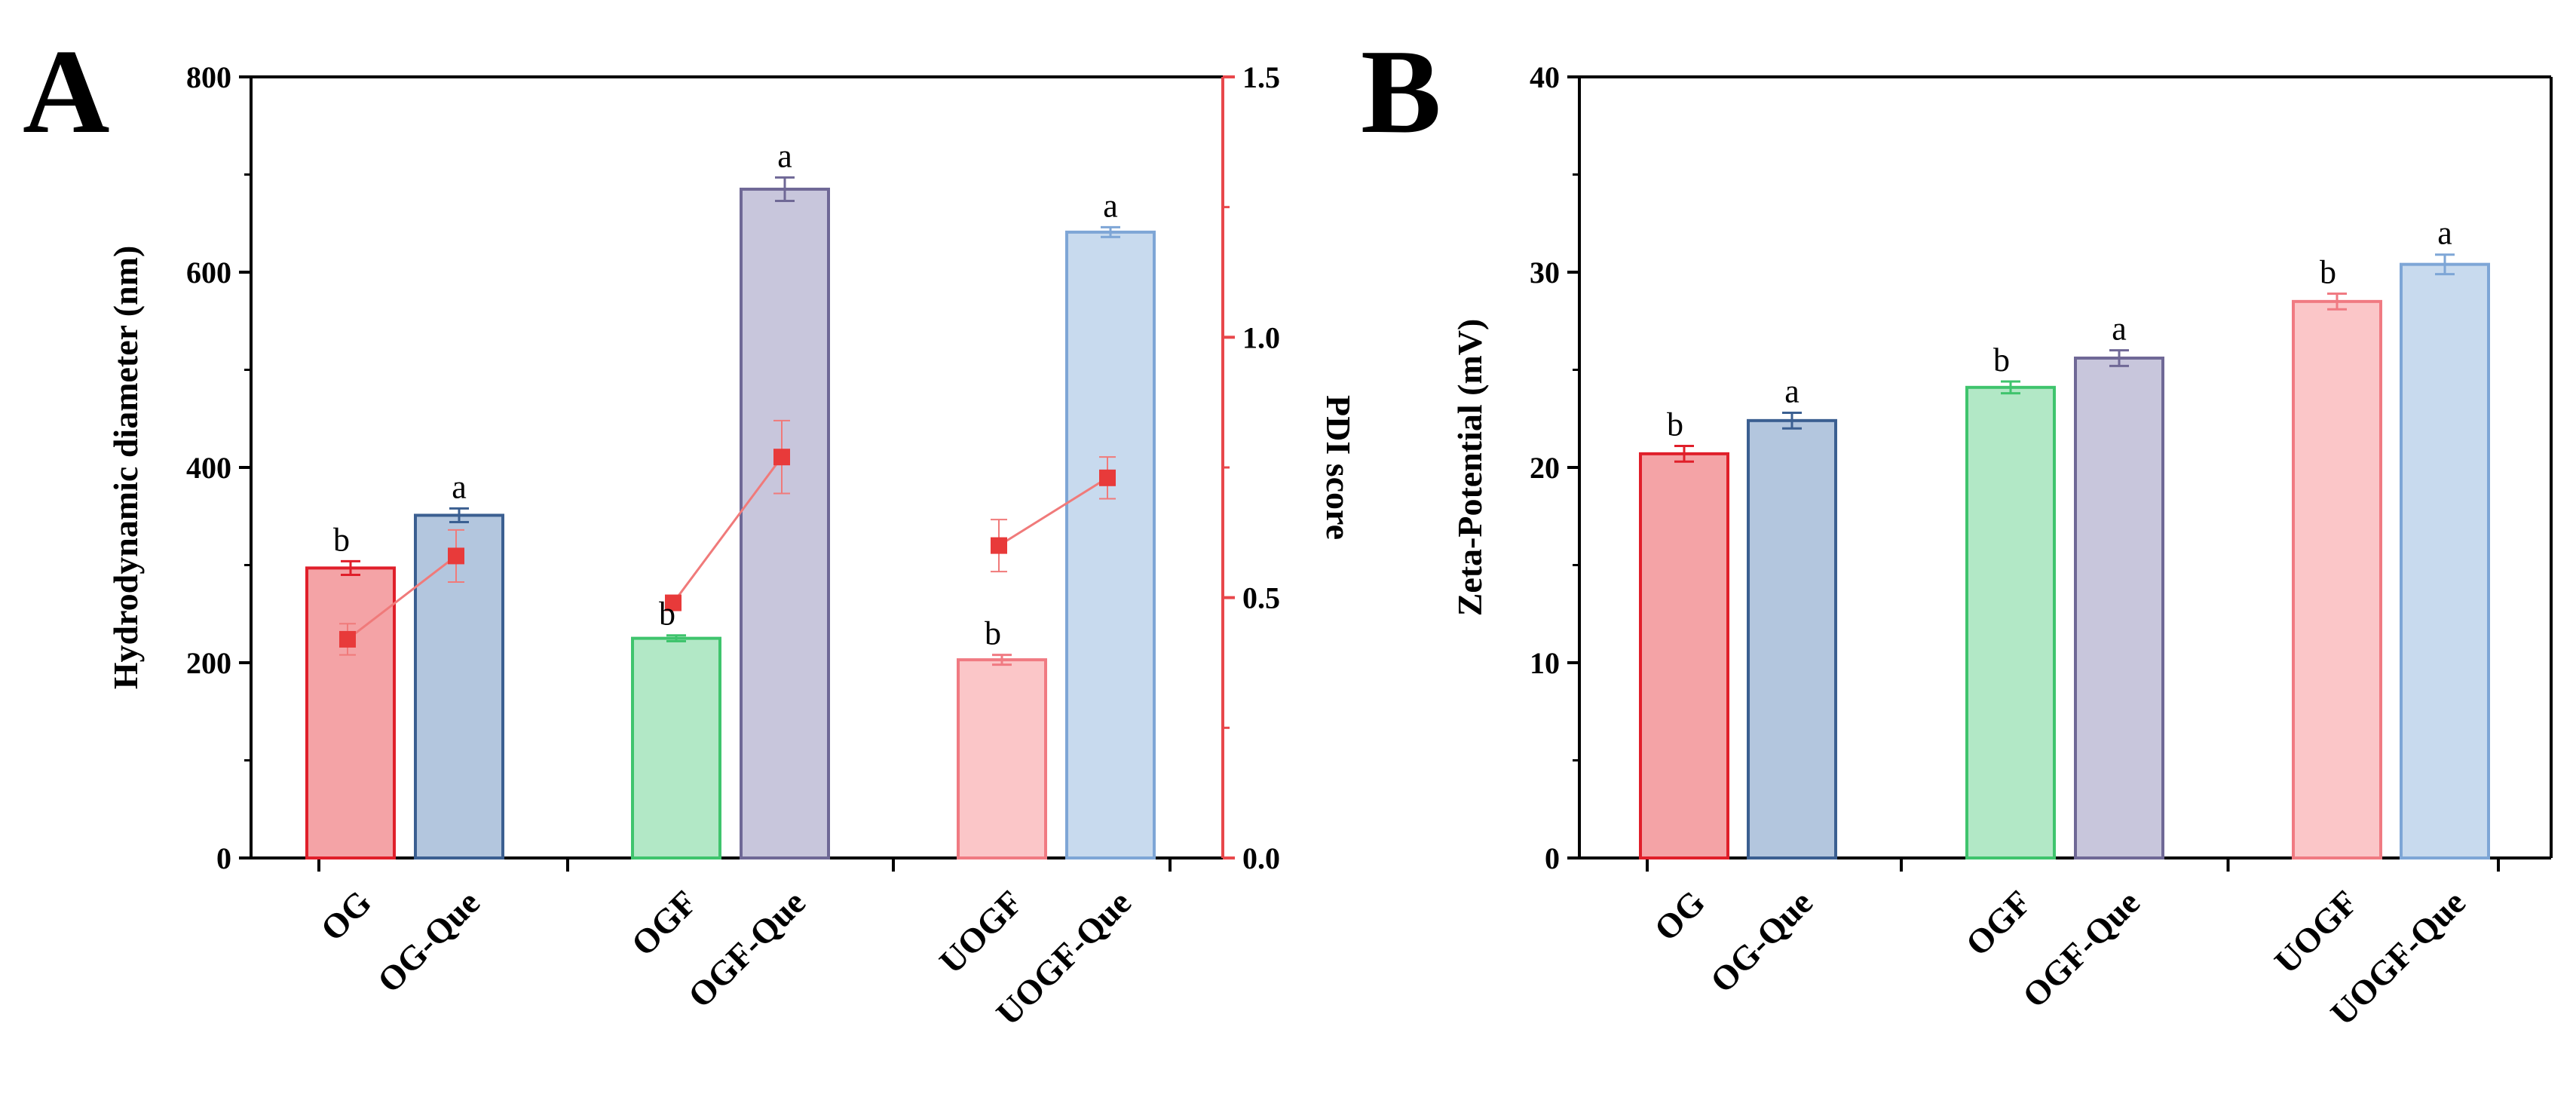 This screenshot has height=1100, width=2576. What do you see at coordinates (1401, 91) in the screenshot?
I see `panel-b-letter: B` at bounding box center [1401, 91].